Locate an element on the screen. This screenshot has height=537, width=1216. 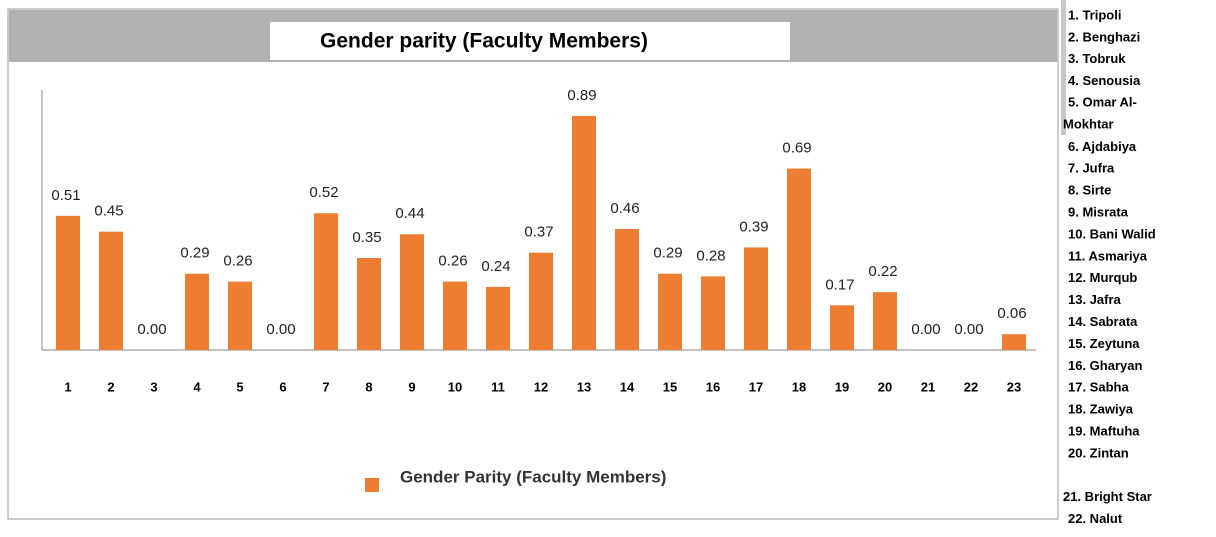
data-label: 0.39 is located at coordinates (753, 226).